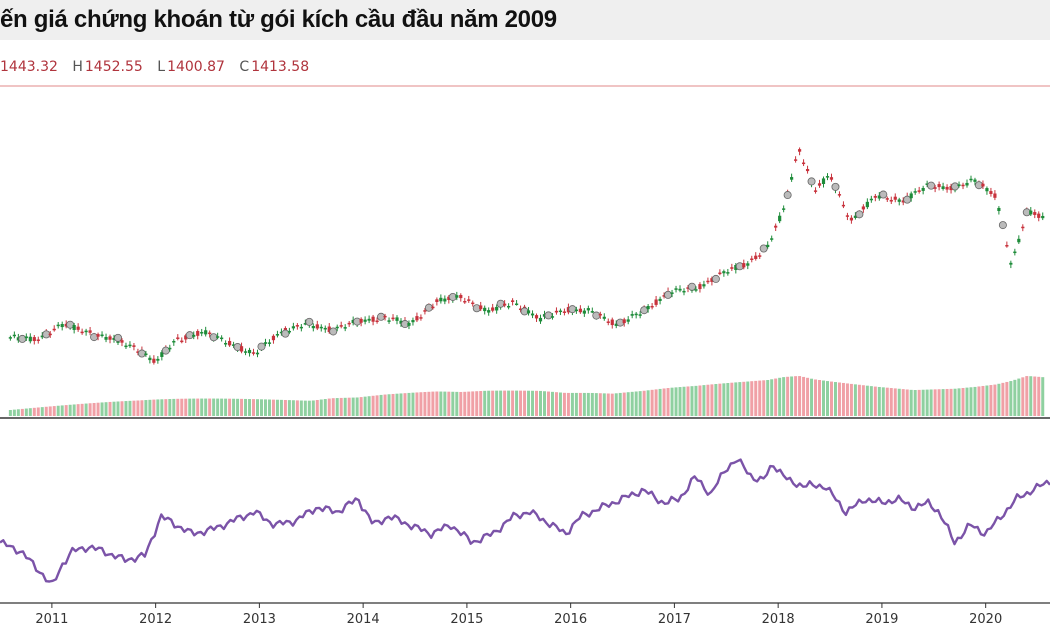  What do you see at coordinates (29, 67) in the screenshot?
I see `open-value: 1443.32` at bounding box center [29, 67].